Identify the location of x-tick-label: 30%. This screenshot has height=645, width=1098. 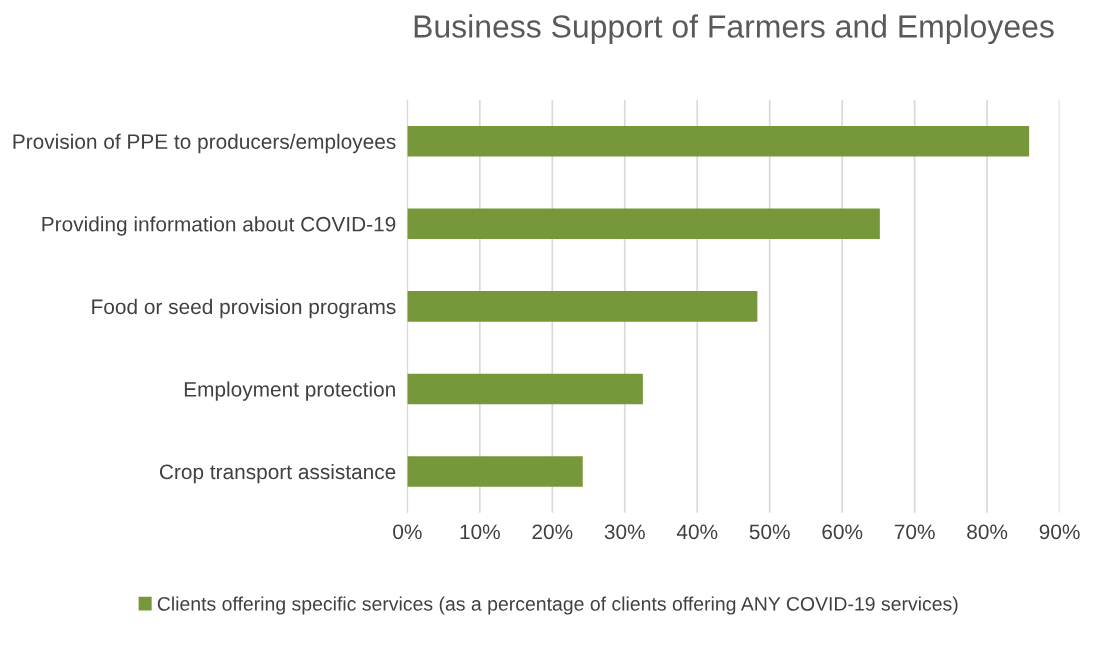
(624, 532).